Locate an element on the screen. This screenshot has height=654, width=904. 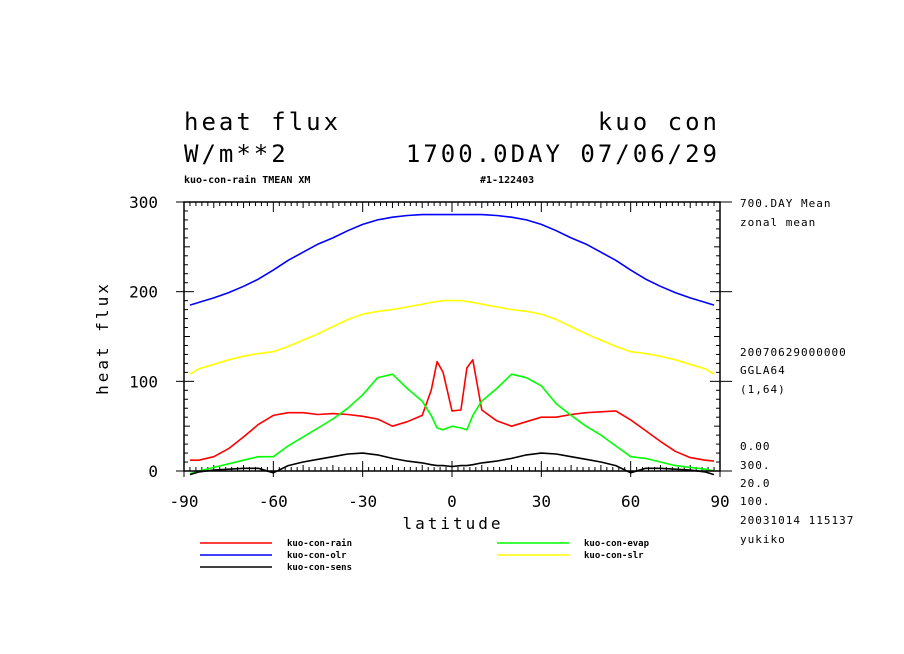
y-tick-label: 200 is located at coordinates (143, 292).